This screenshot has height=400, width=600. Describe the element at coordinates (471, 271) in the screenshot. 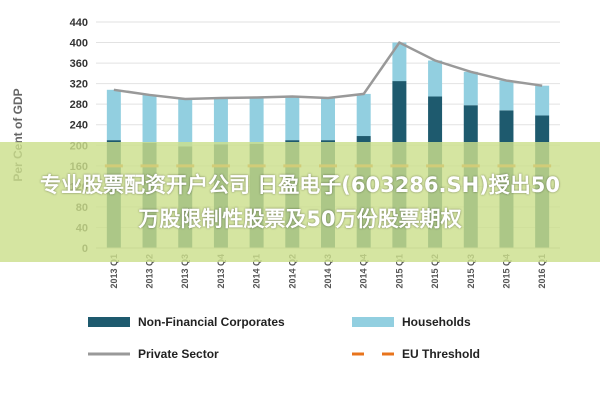

I see `x-tick-label: 2015 Q3` at that location.